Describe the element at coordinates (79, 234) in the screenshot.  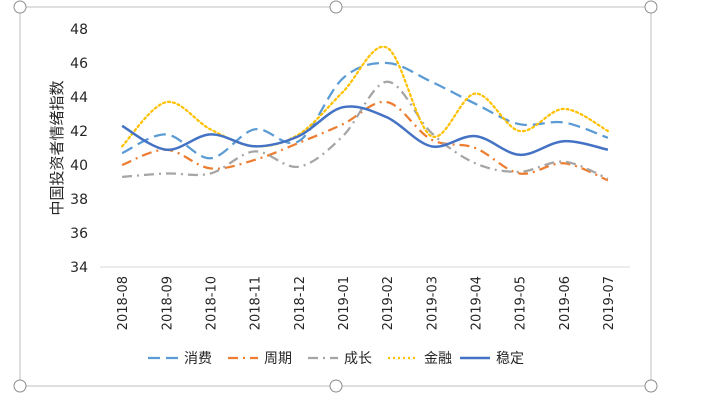
I see `y-tick-label: 36` at that location.